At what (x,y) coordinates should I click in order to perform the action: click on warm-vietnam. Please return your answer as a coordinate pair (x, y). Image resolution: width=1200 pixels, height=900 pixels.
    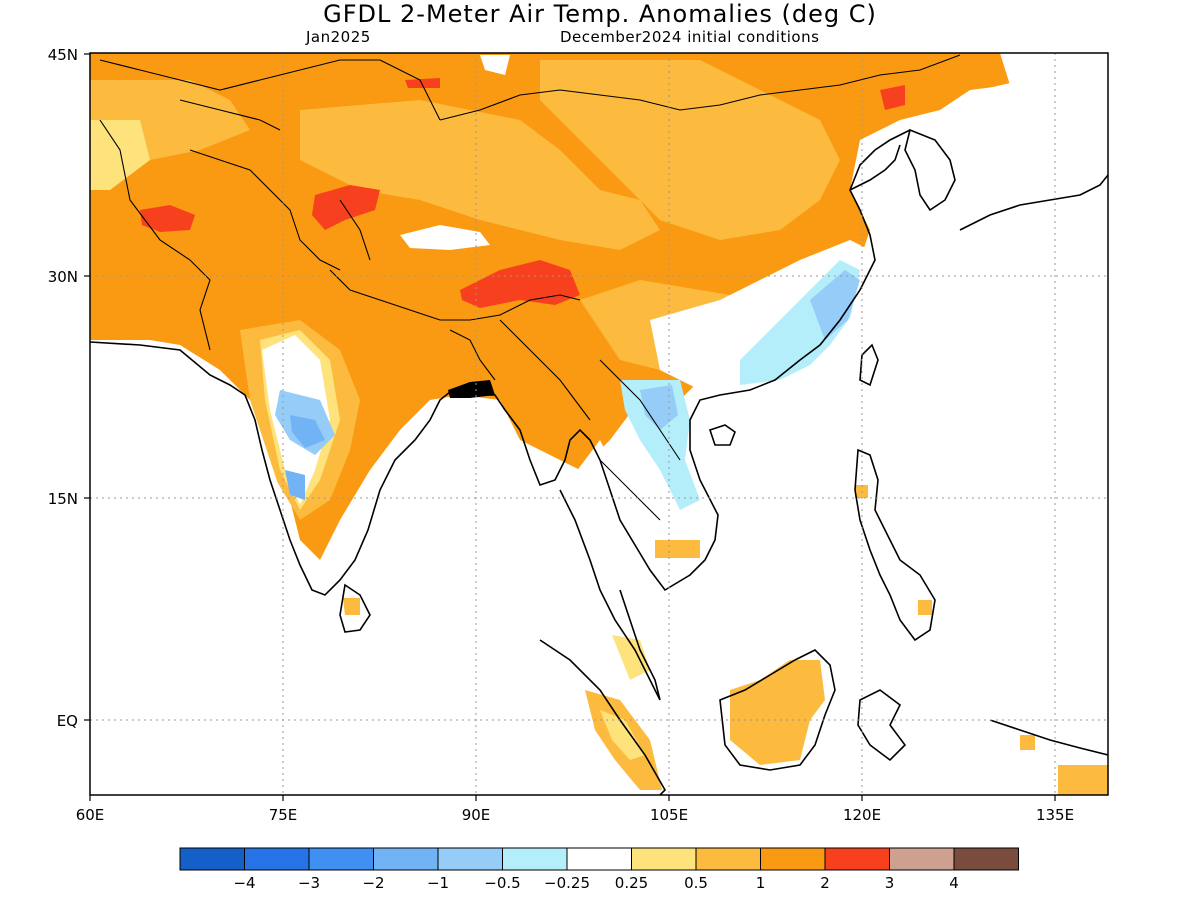
    Looking at the image, I should click on (677, 549).